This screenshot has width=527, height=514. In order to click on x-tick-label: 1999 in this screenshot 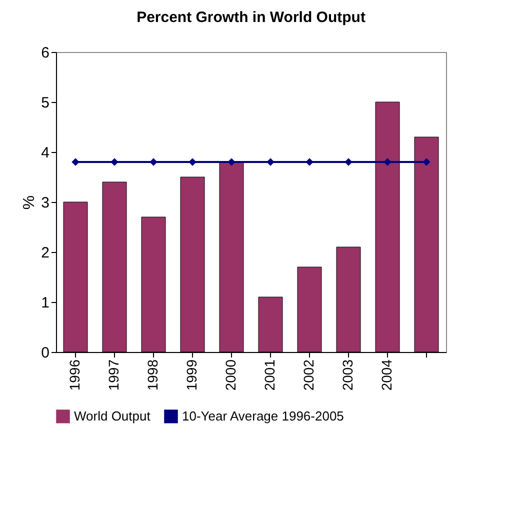, I will do `click(192, 375)`.